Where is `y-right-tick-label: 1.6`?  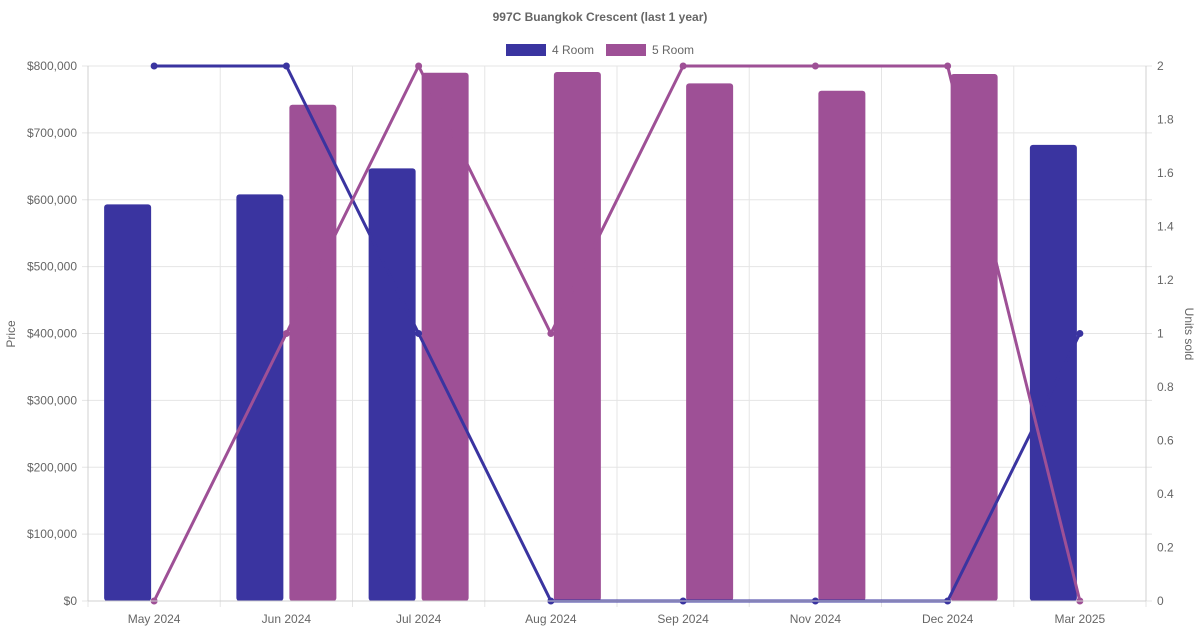 y-right-tick-label: 1.6 is located at coordinates (1165, 173).